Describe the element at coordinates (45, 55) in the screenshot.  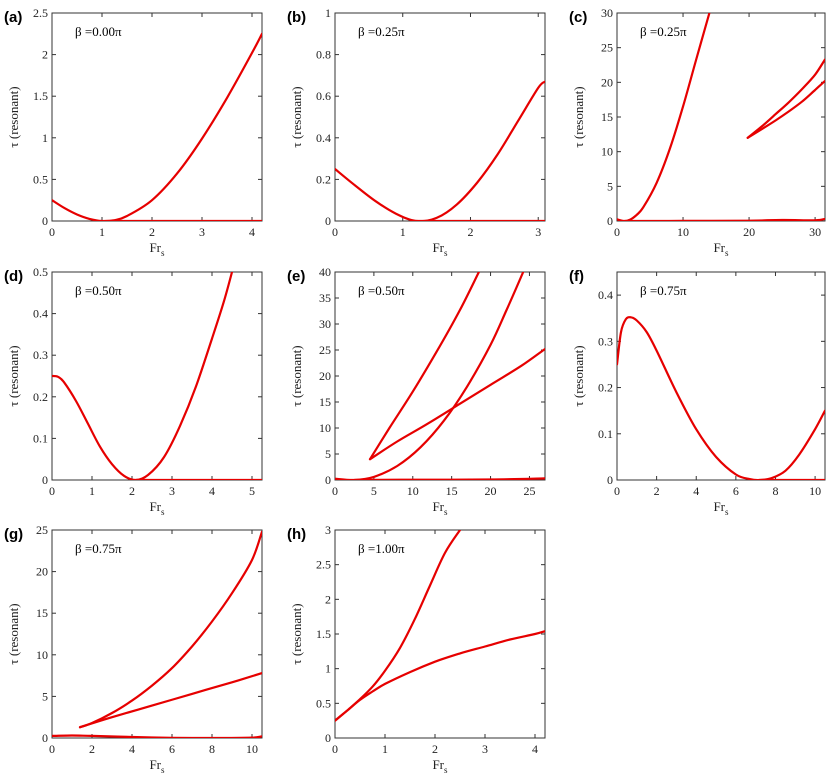
I see `y-tick-label: 2` at that location.